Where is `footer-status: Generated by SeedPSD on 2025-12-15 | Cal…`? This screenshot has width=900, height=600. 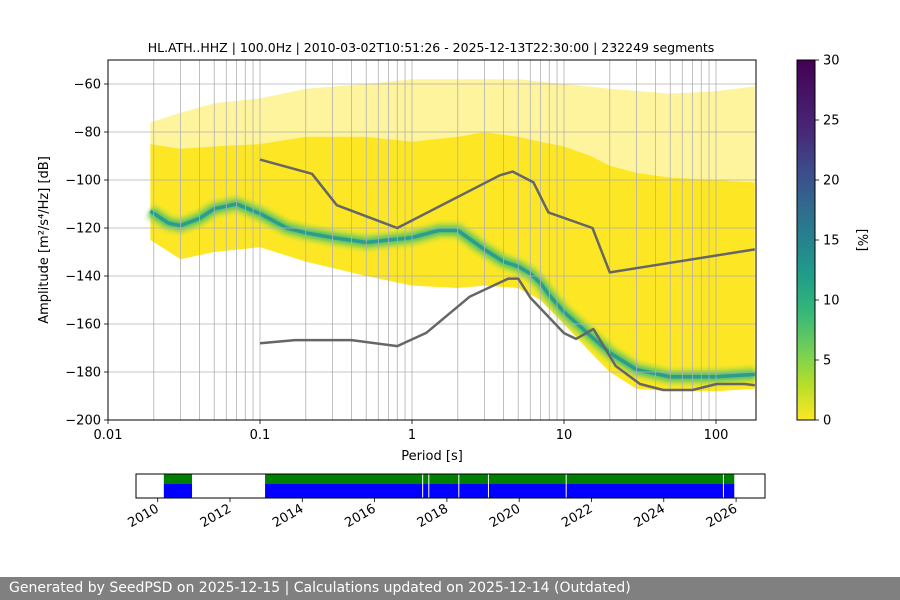
footer-status: Generated by SeedPSD on 2025-12-15 | Cal… is located at coordinates (450, 588).